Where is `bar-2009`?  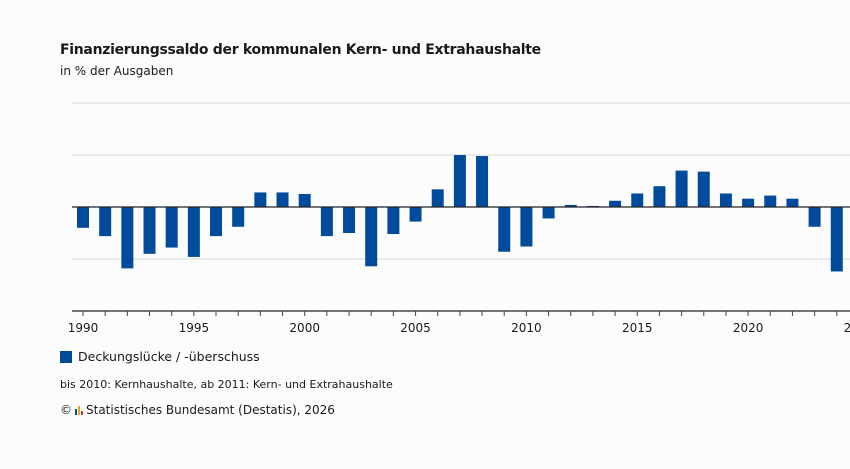 bar-2009 is located at coordinates (504, 229).